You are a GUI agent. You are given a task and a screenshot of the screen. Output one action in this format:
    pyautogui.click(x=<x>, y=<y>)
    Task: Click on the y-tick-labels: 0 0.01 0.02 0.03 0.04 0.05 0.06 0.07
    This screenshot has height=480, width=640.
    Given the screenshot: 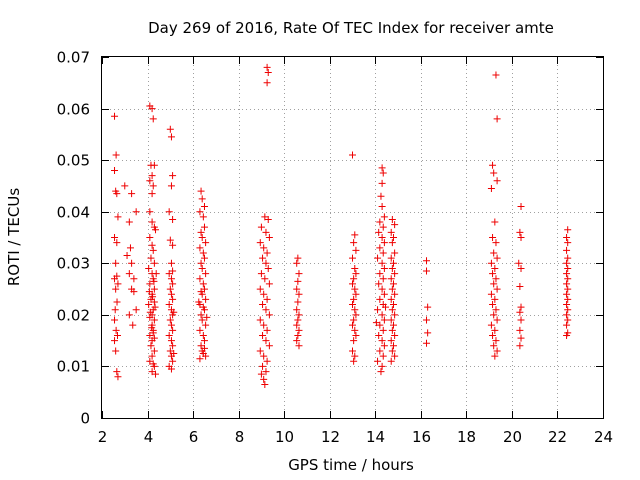 What is the action you would take?
    pyautogui.click(x=73, y=238)
    